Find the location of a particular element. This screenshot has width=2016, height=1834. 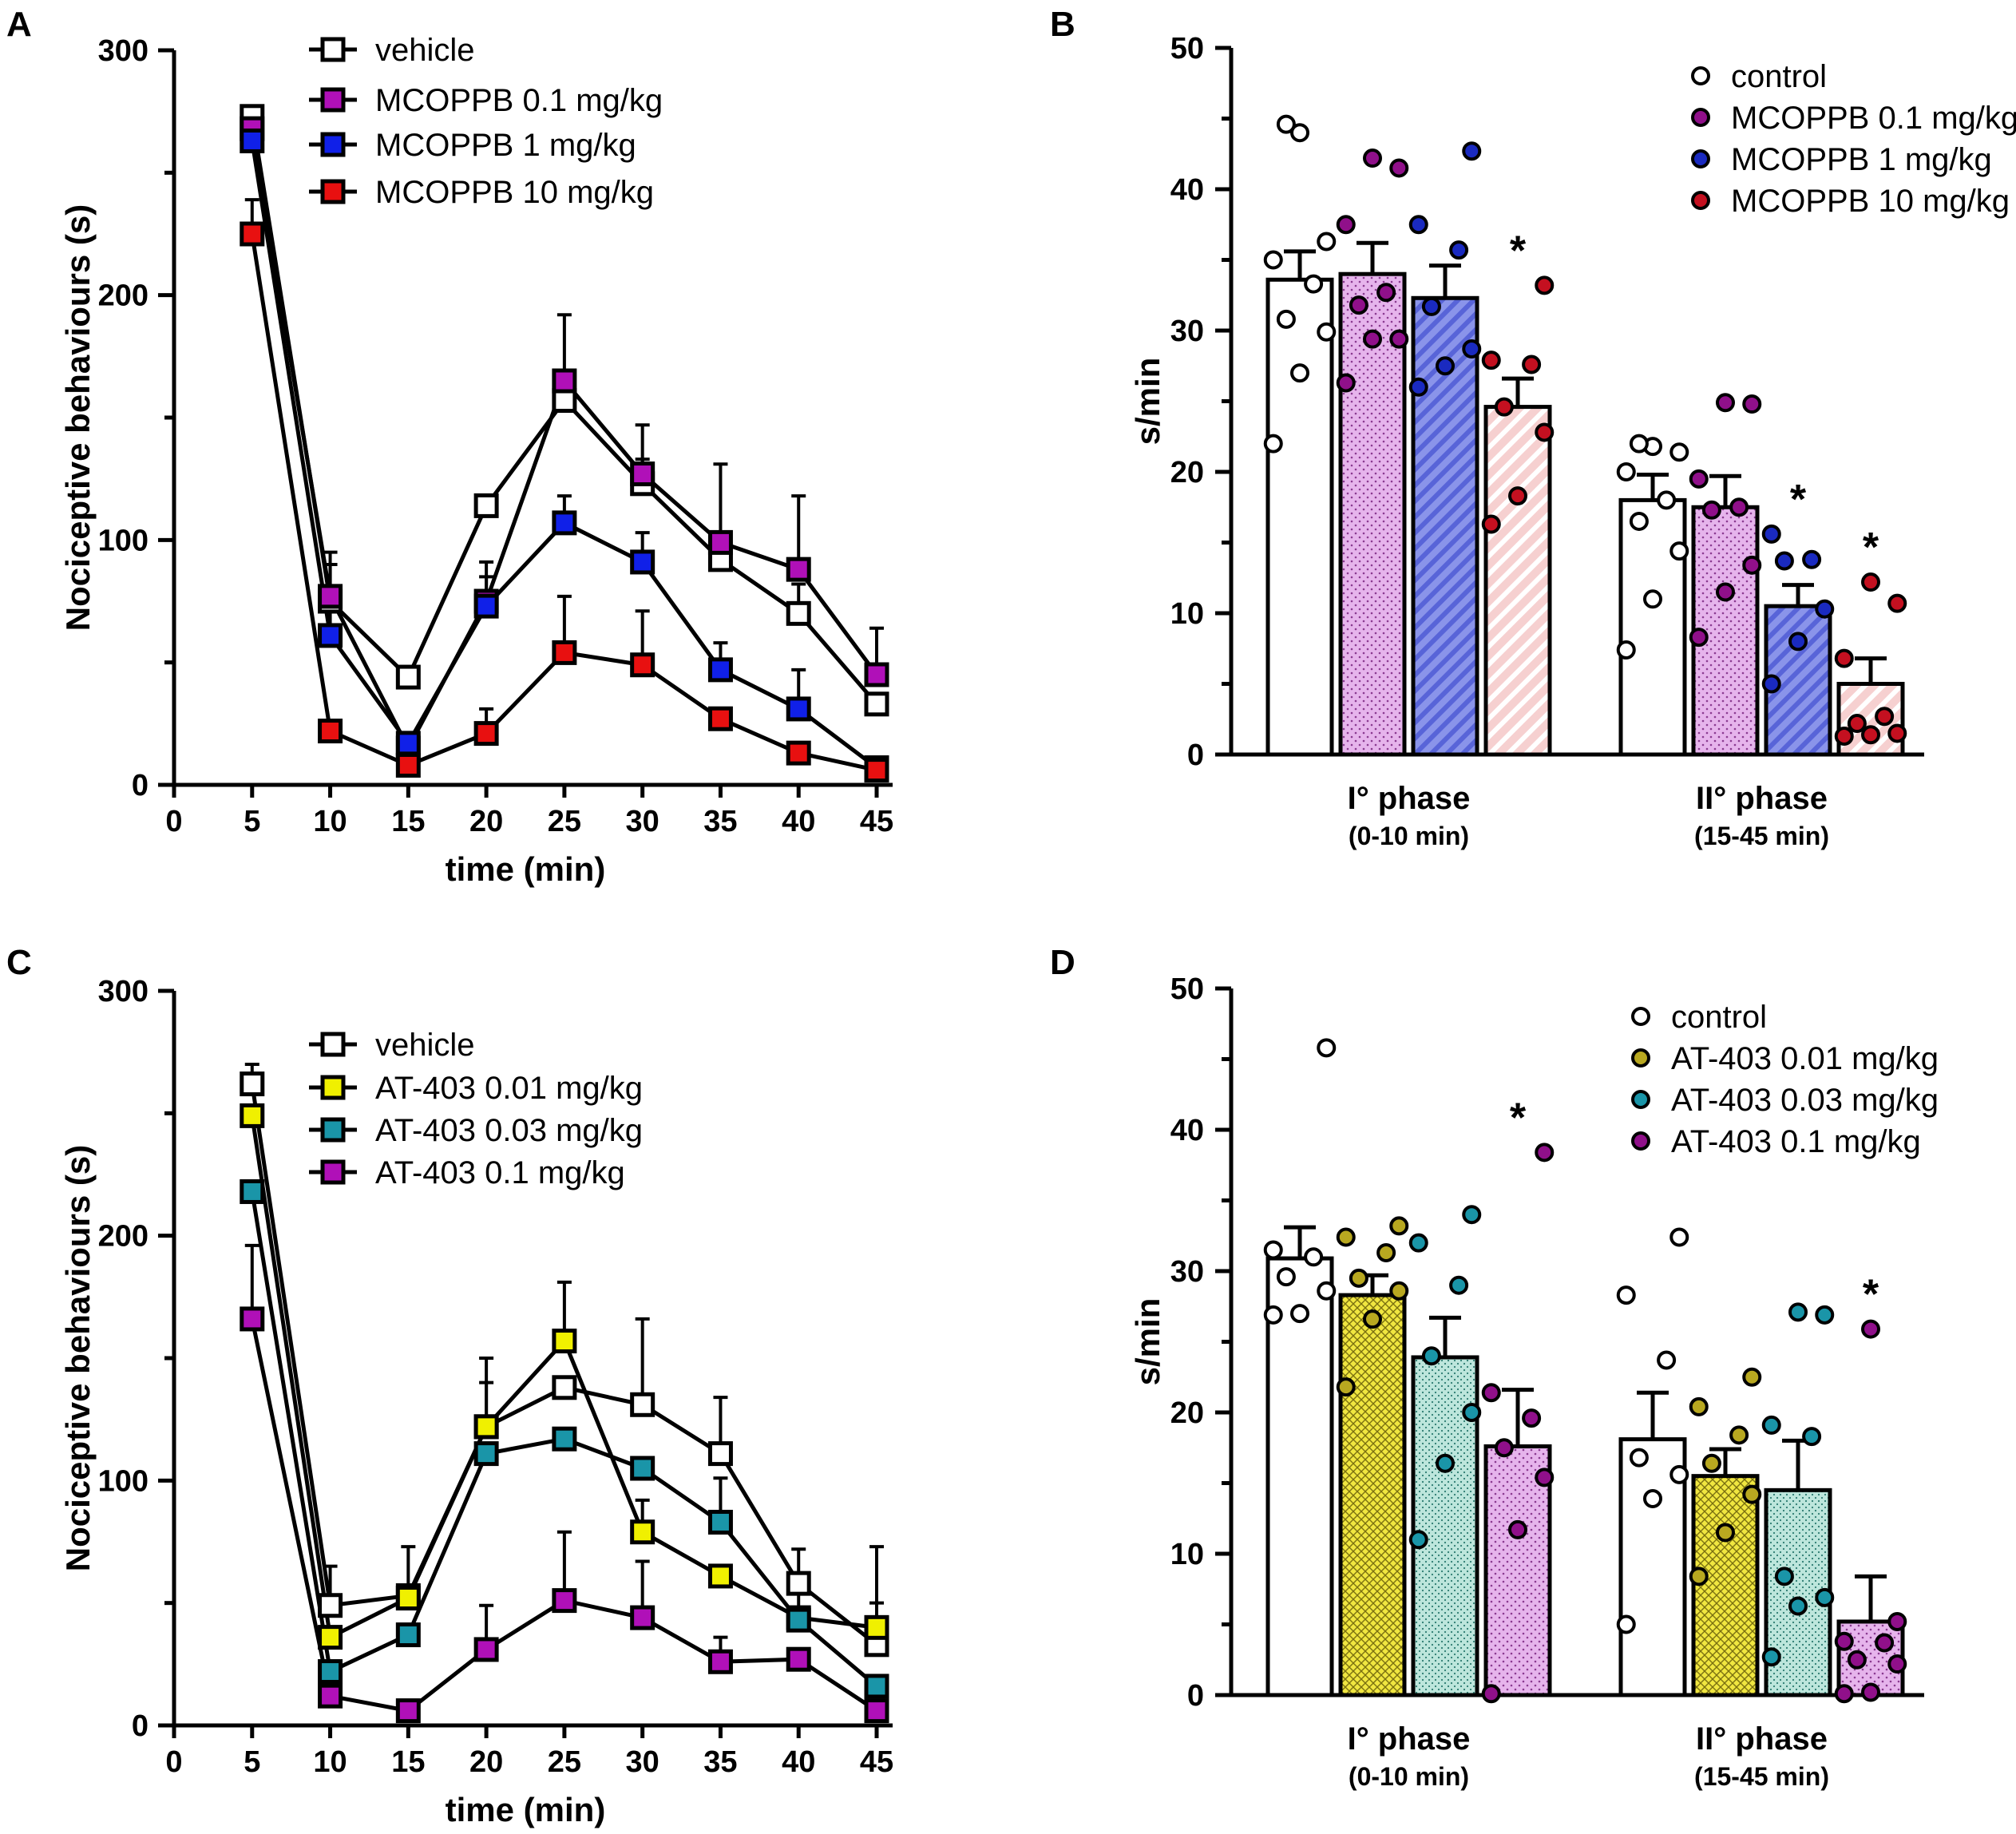

y-tick-label: 200 is located at coordinates (124, 296).